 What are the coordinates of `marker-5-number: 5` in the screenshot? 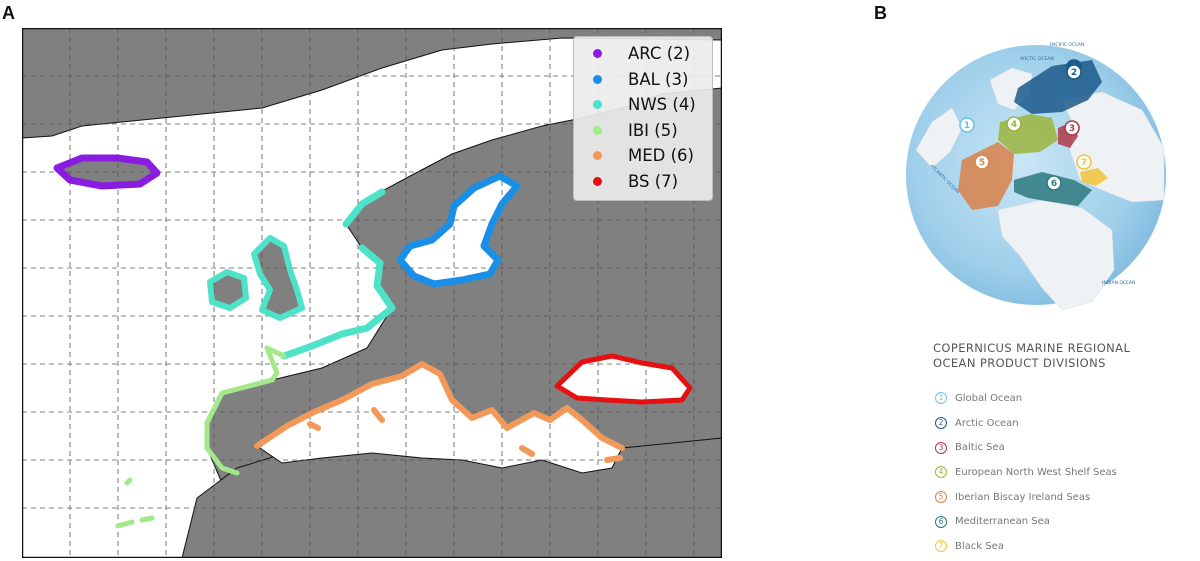 It's located at (982, 163).